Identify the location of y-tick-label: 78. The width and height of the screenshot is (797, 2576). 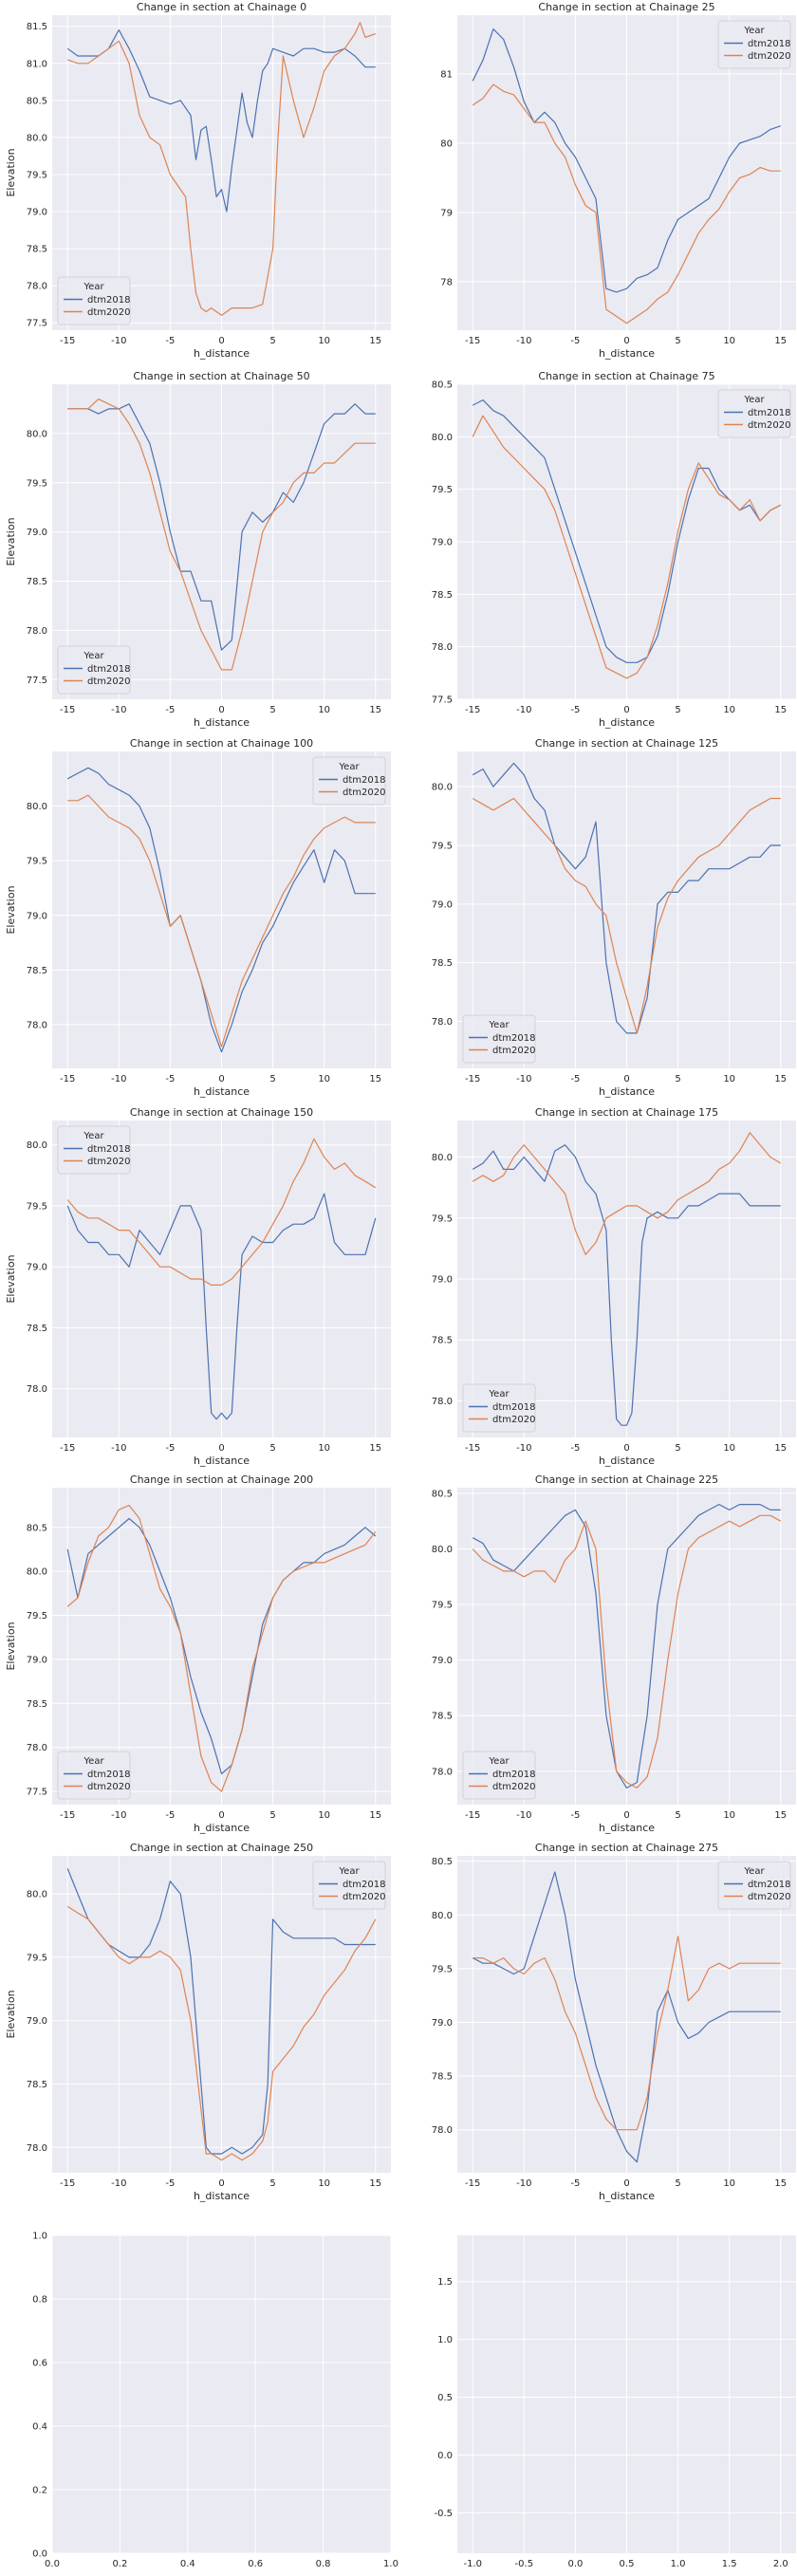
(446, 282).